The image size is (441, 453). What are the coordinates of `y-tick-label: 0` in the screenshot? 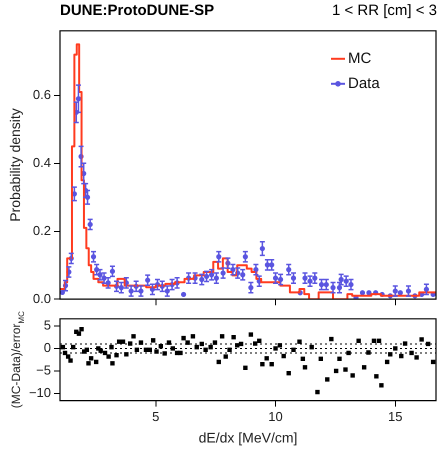 It's located at (47, 348).